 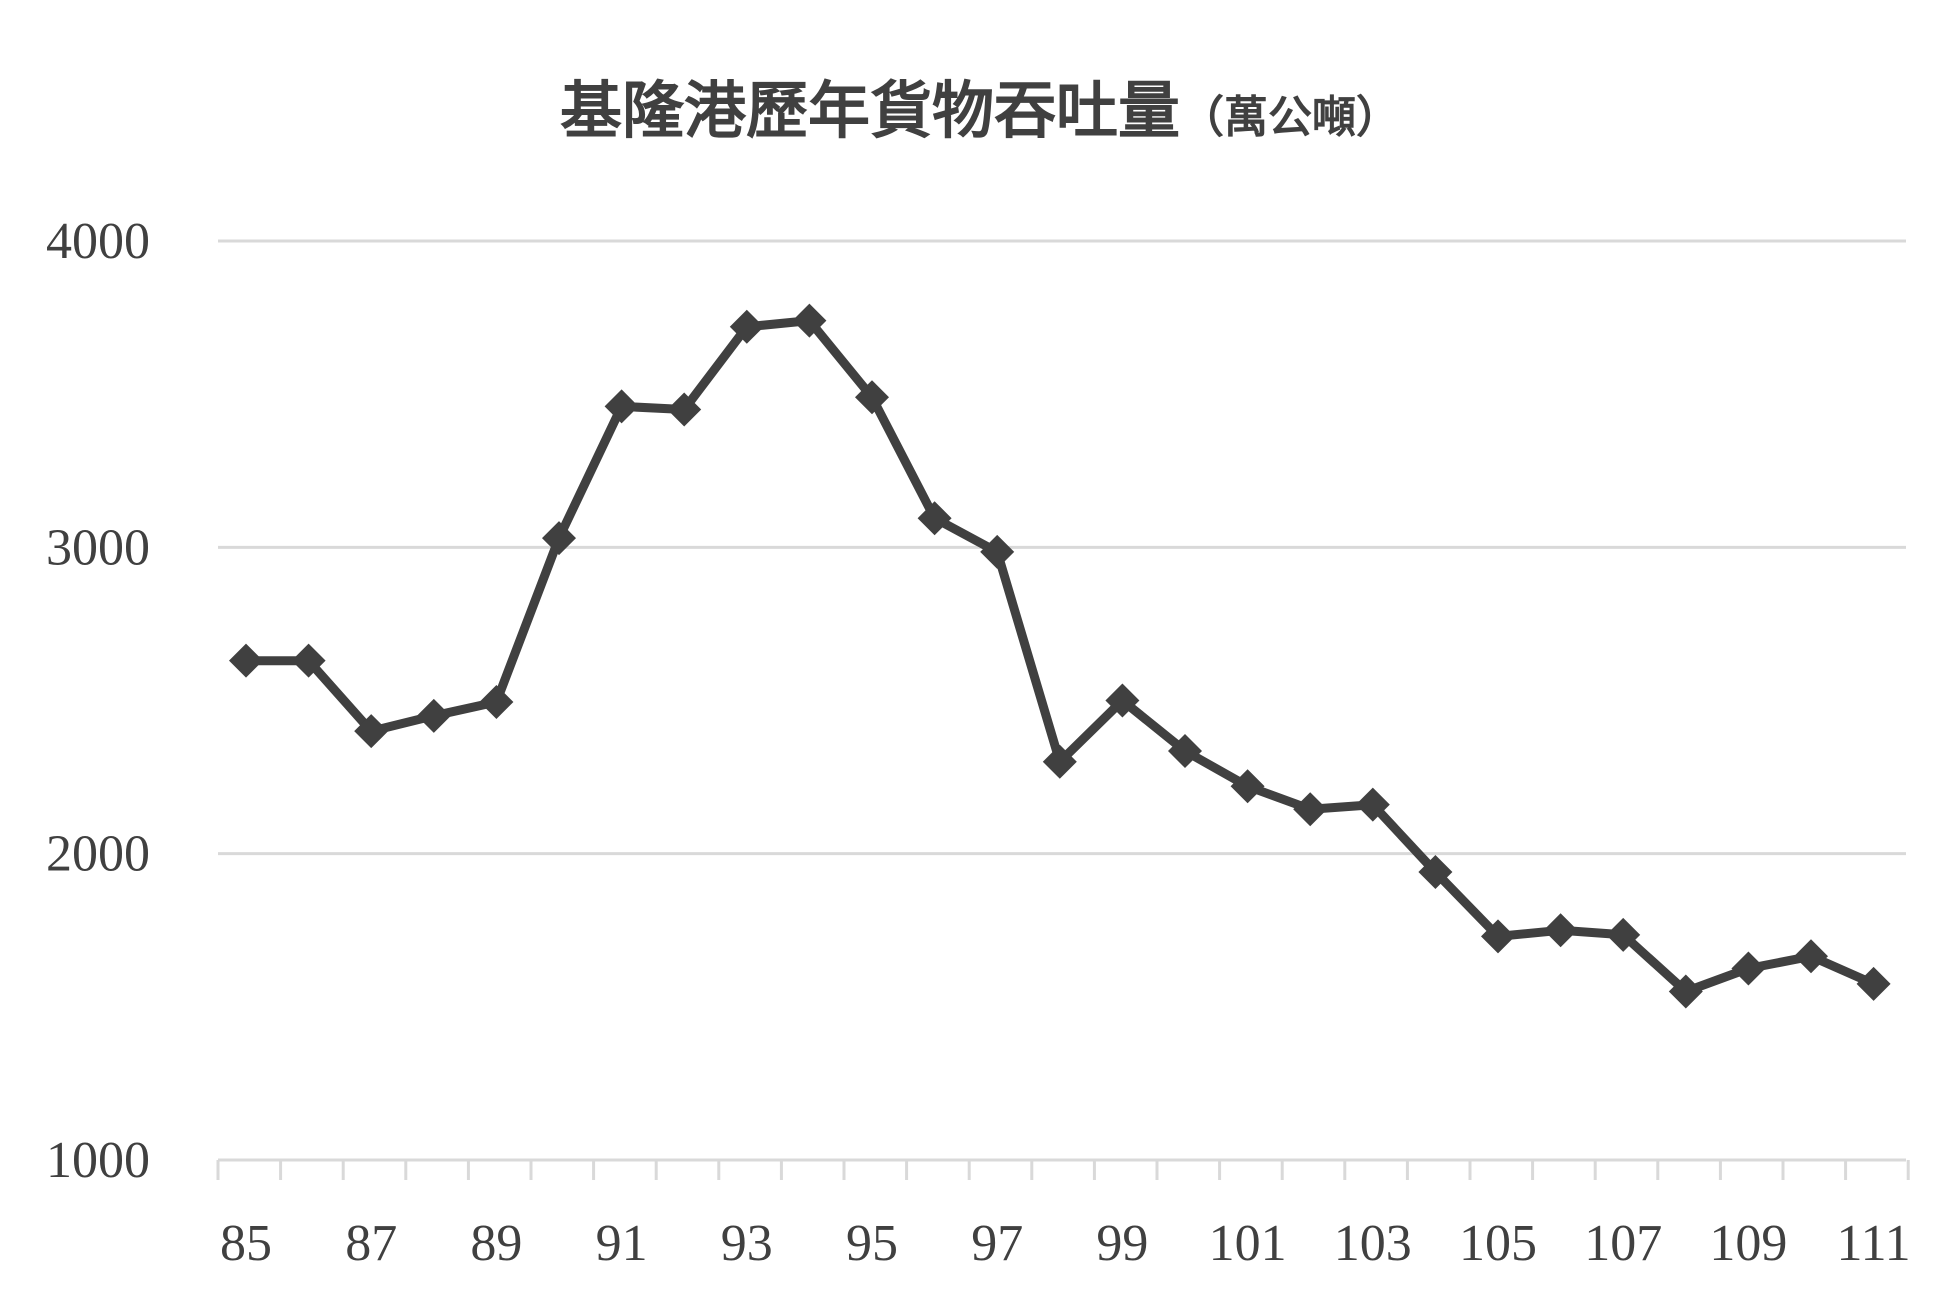 What do you see at coordinates (1498, 1243) in the screenshot?
I see `x-tick-label-105: 105` at bounding box center [1498, 1243].